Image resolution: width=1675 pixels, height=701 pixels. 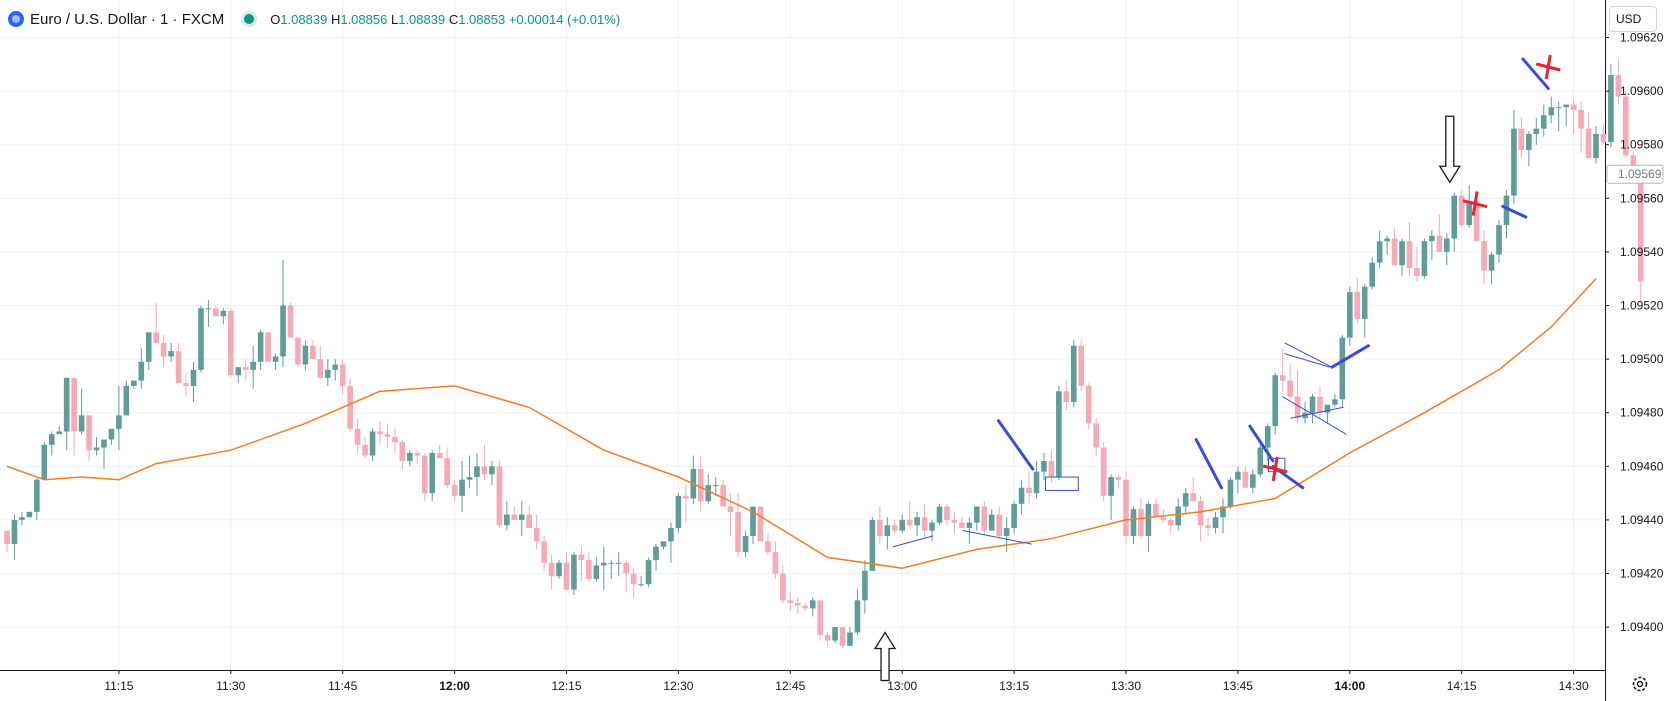 I want to click on symbol-title: Euro / U.S. Dollar · 1 · FXCM, so click(x=127, y=19).